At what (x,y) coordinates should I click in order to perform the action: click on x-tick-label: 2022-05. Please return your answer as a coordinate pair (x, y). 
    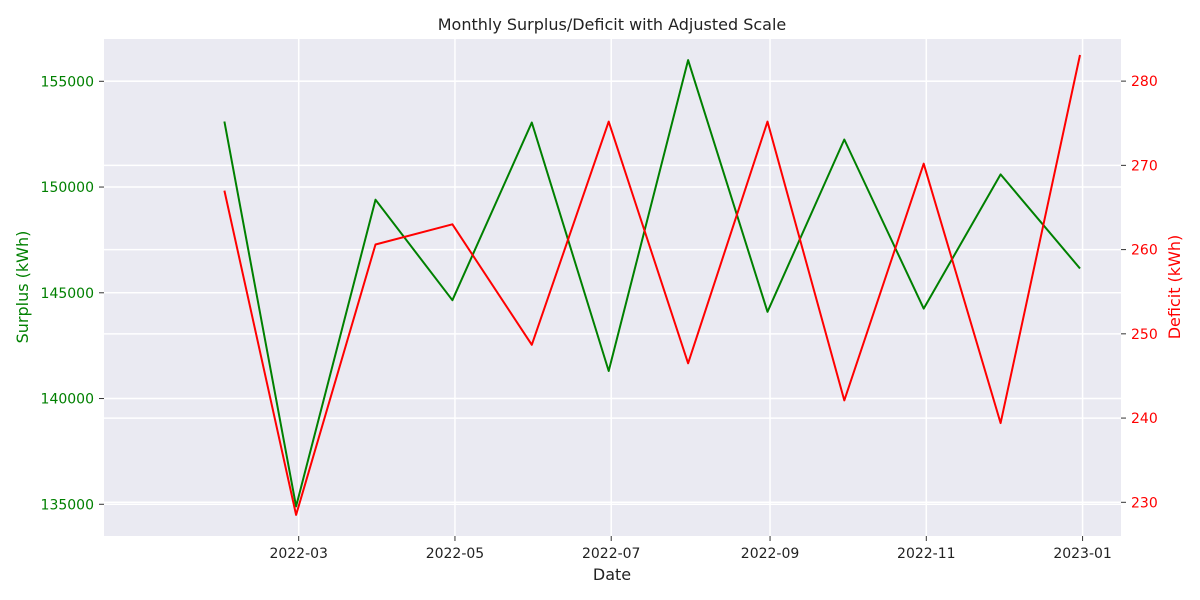
    Looking at the image, I should click on (455, 554).